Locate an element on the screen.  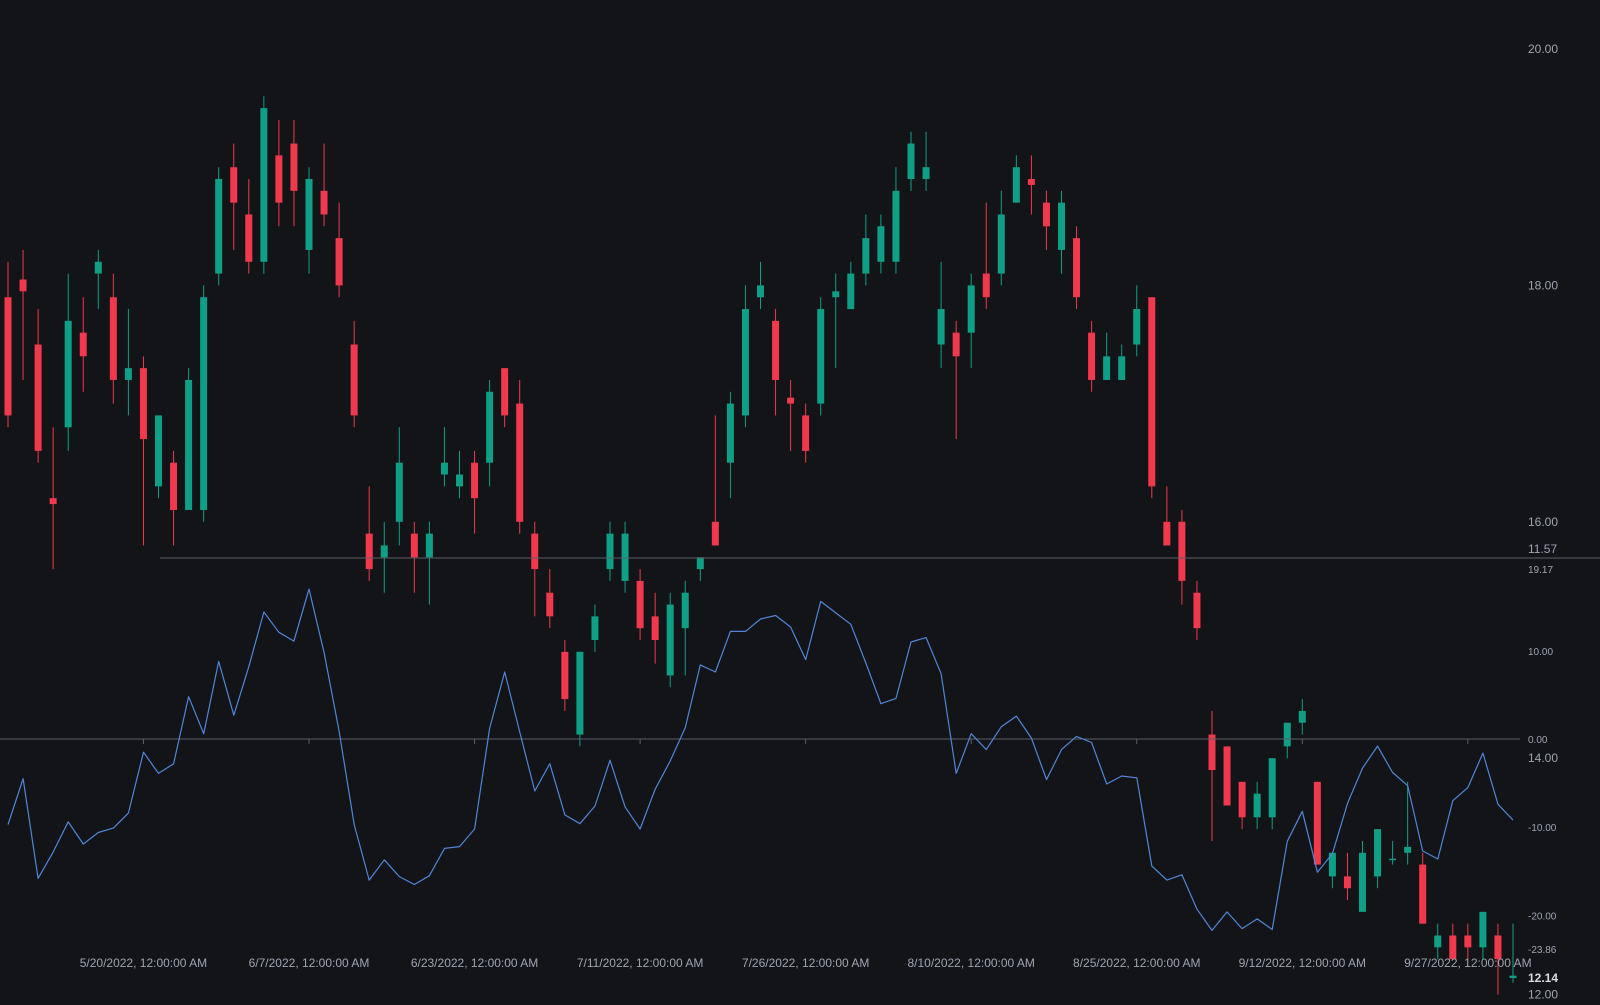
oscillator-zero-group is located at coordinates (760, 741).